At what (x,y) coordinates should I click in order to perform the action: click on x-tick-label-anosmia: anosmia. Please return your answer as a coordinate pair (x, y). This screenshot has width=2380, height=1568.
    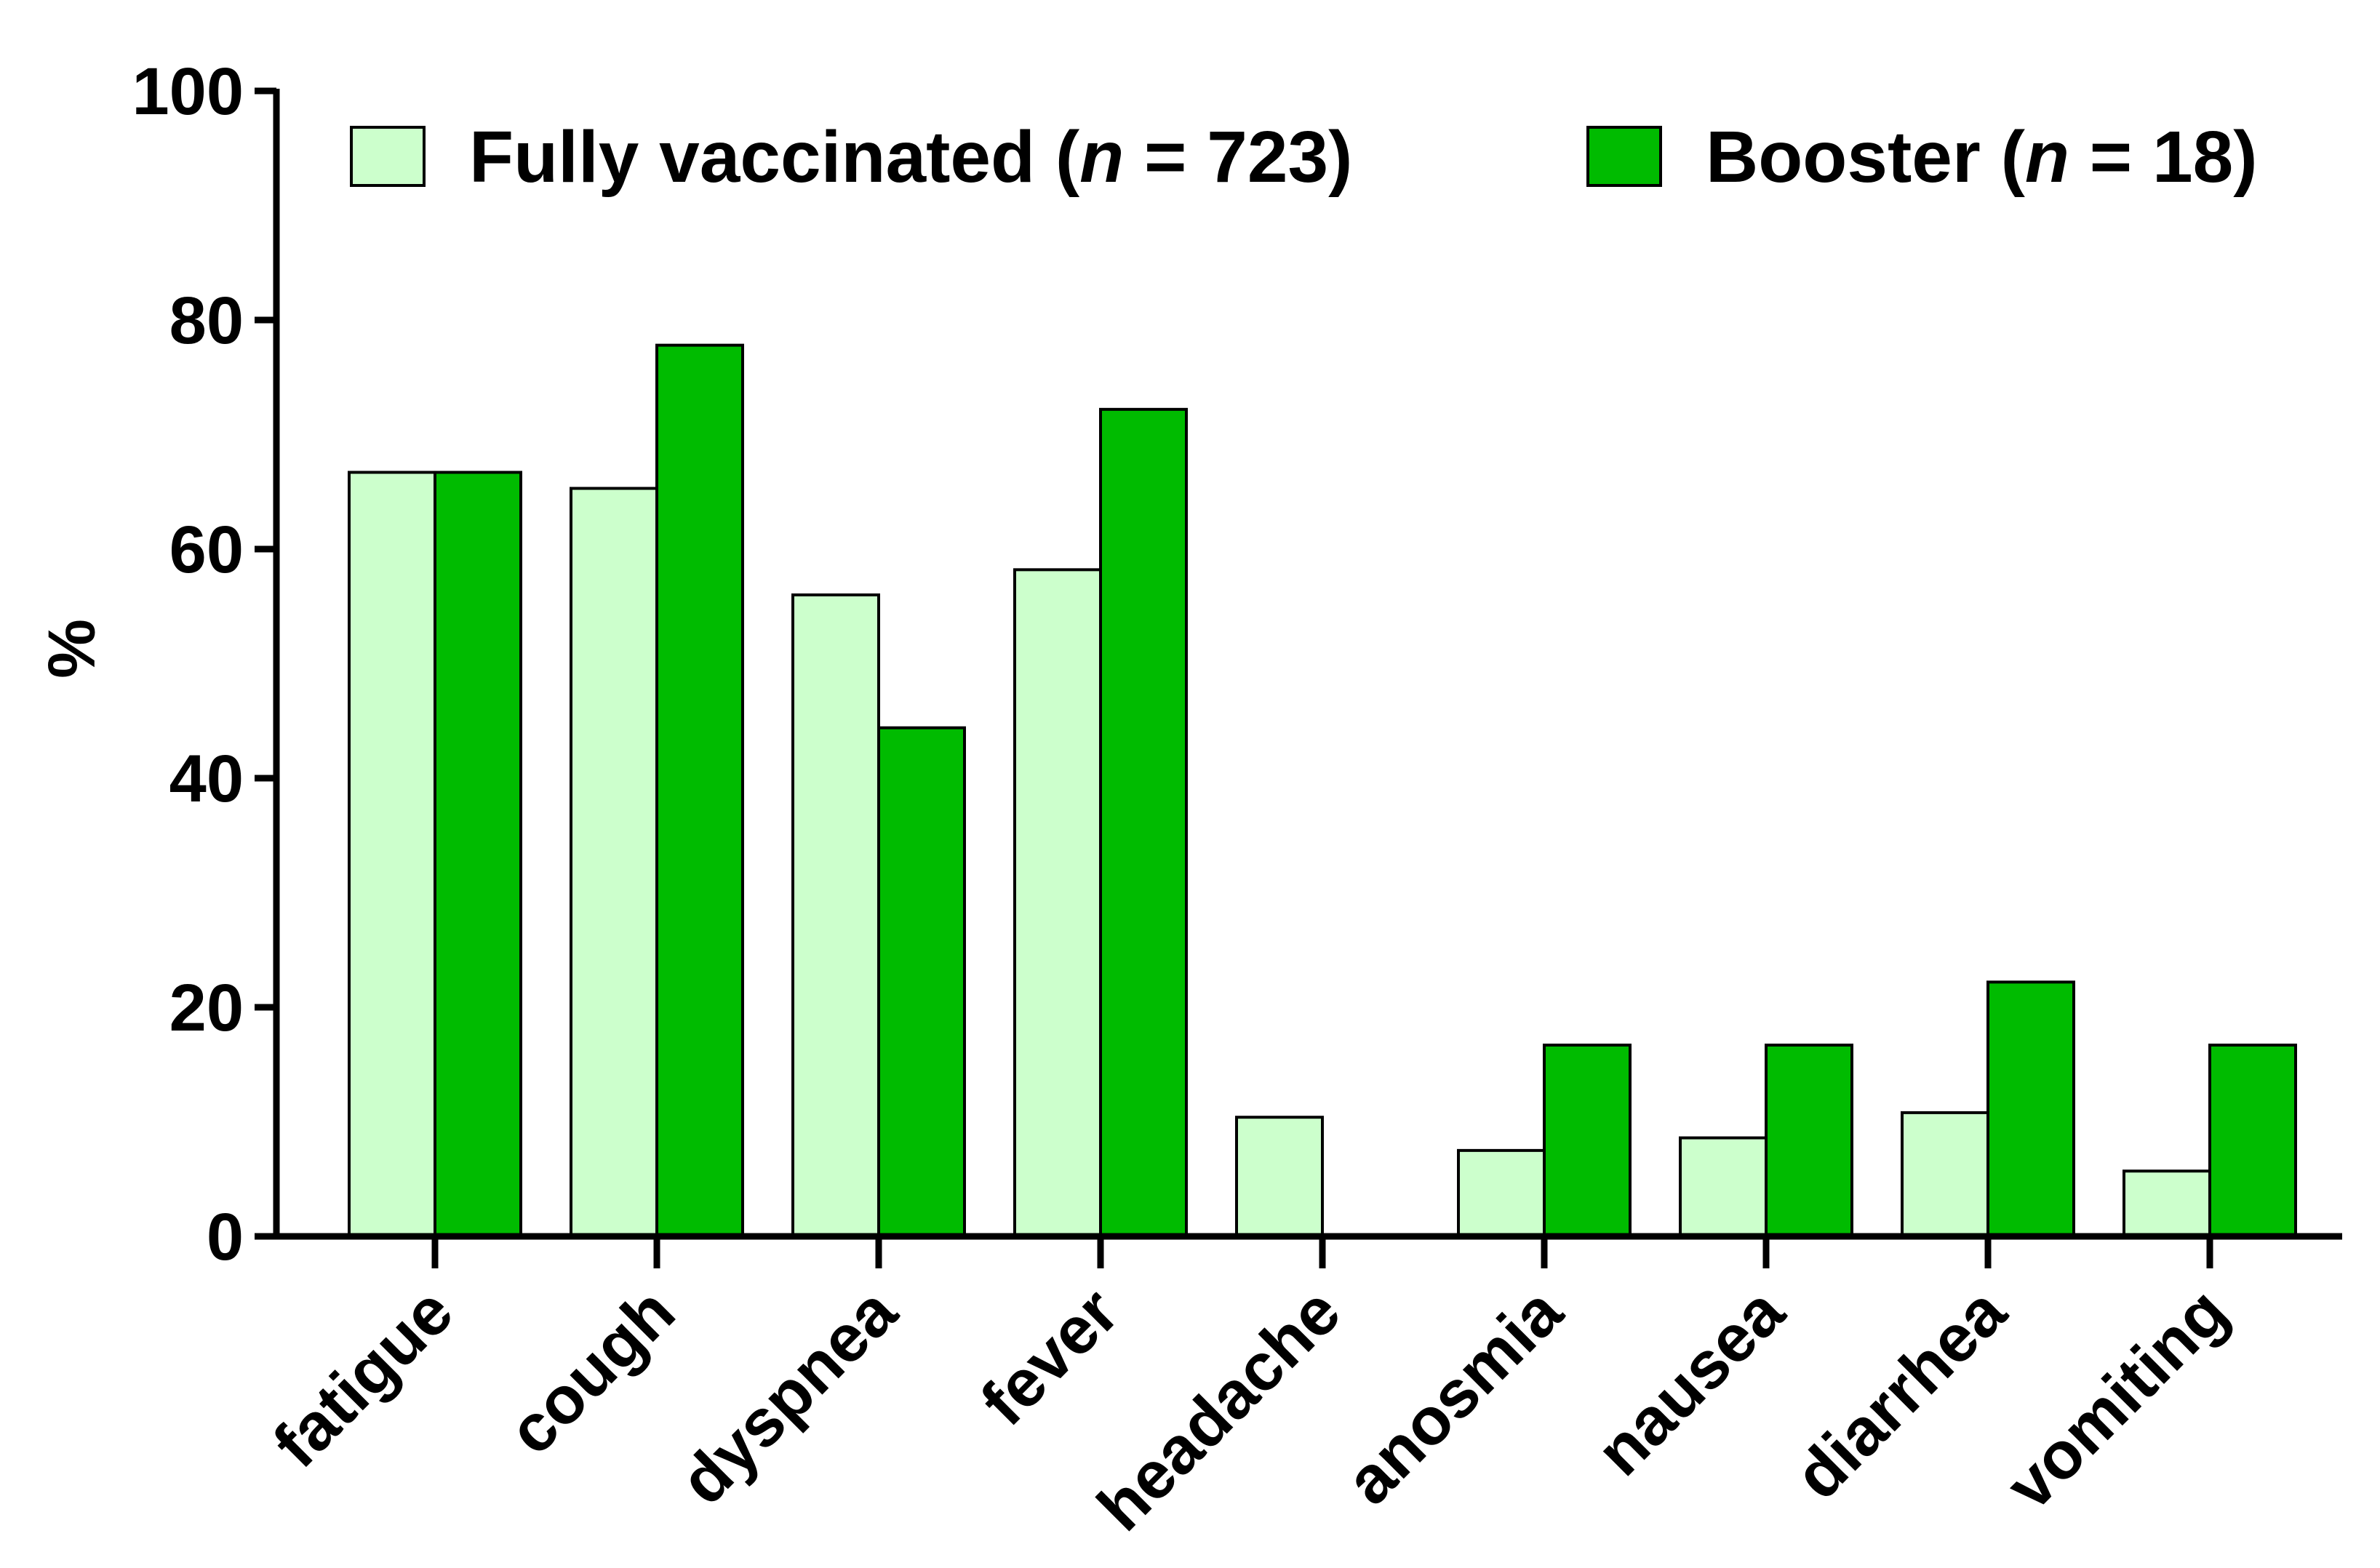
    Looking at the image, I should click on (1454, 1396).